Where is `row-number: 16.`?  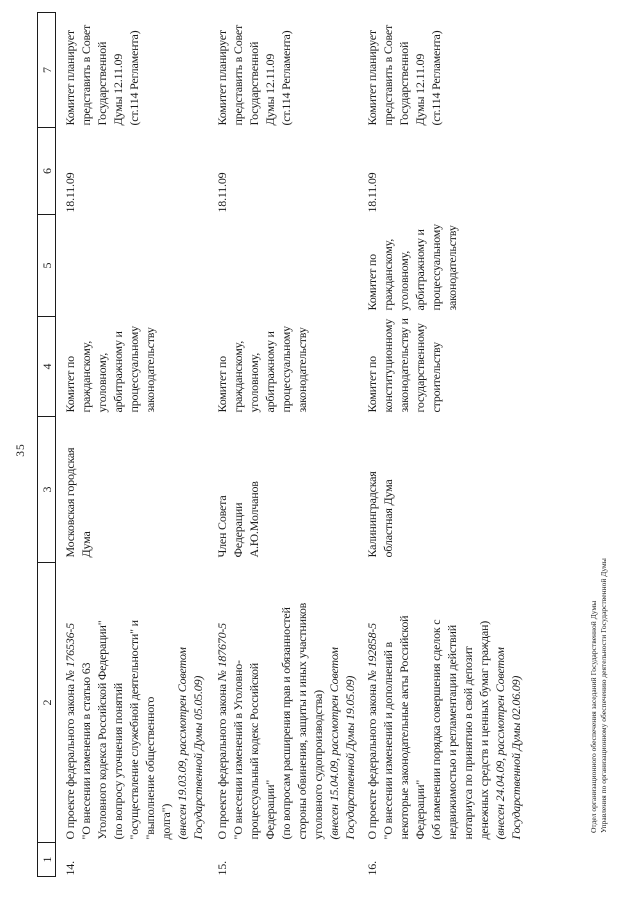
row-number: 16. is located at coordinates (371, 868).